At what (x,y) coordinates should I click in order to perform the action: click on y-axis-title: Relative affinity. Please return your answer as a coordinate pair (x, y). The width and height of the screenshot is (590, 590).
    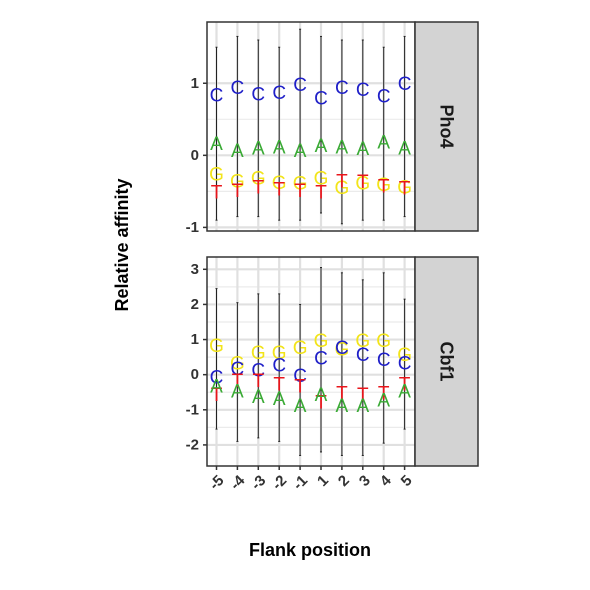
    Looking at the image, I should click on (122, 244).